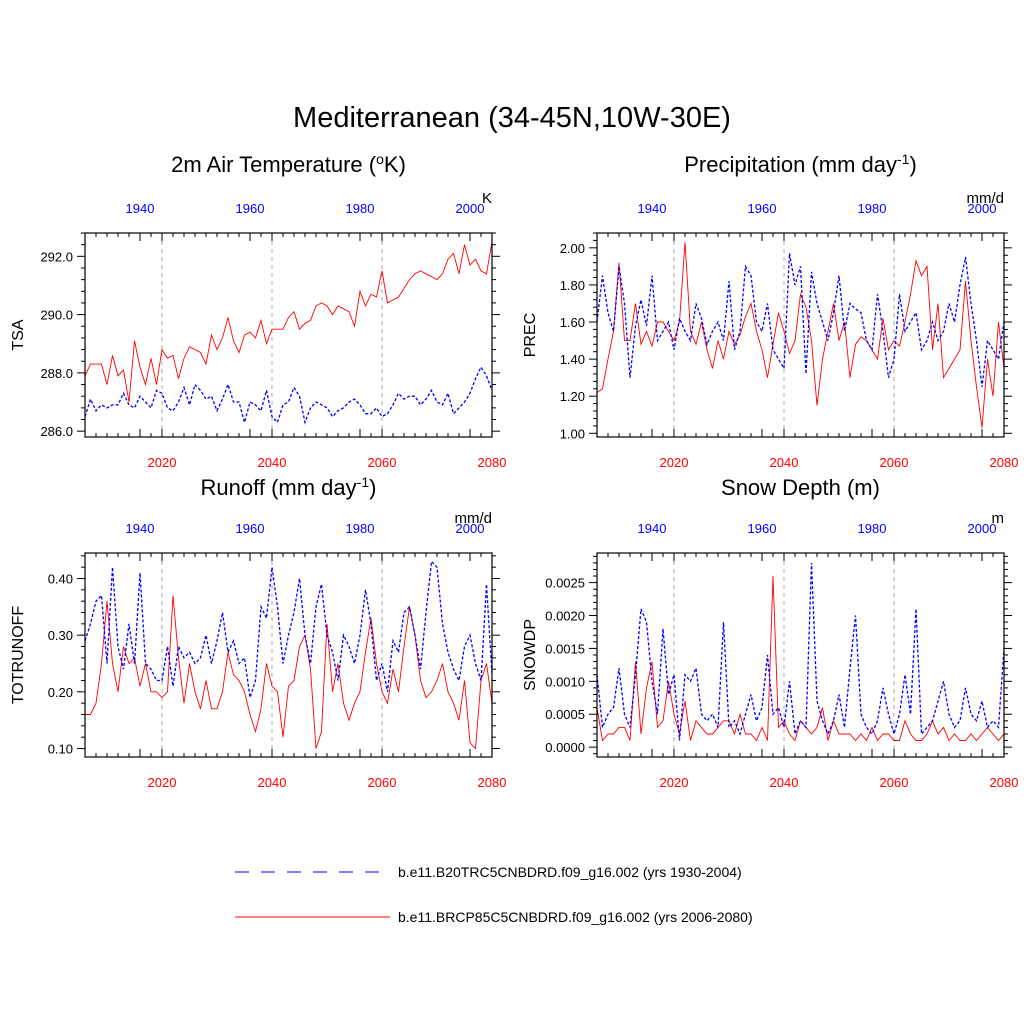 The width and height of the screenshot is (1024, 1024). I want to click on y-tick-label: 288.0, so click(56, 373).